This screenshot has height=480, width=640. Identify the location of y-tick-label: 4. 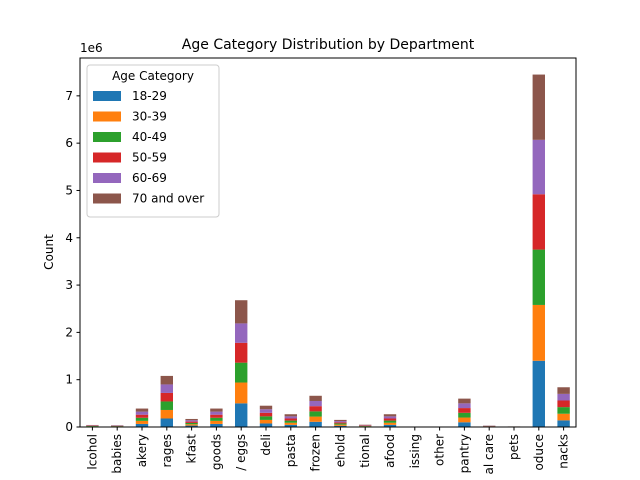
(69, 238).